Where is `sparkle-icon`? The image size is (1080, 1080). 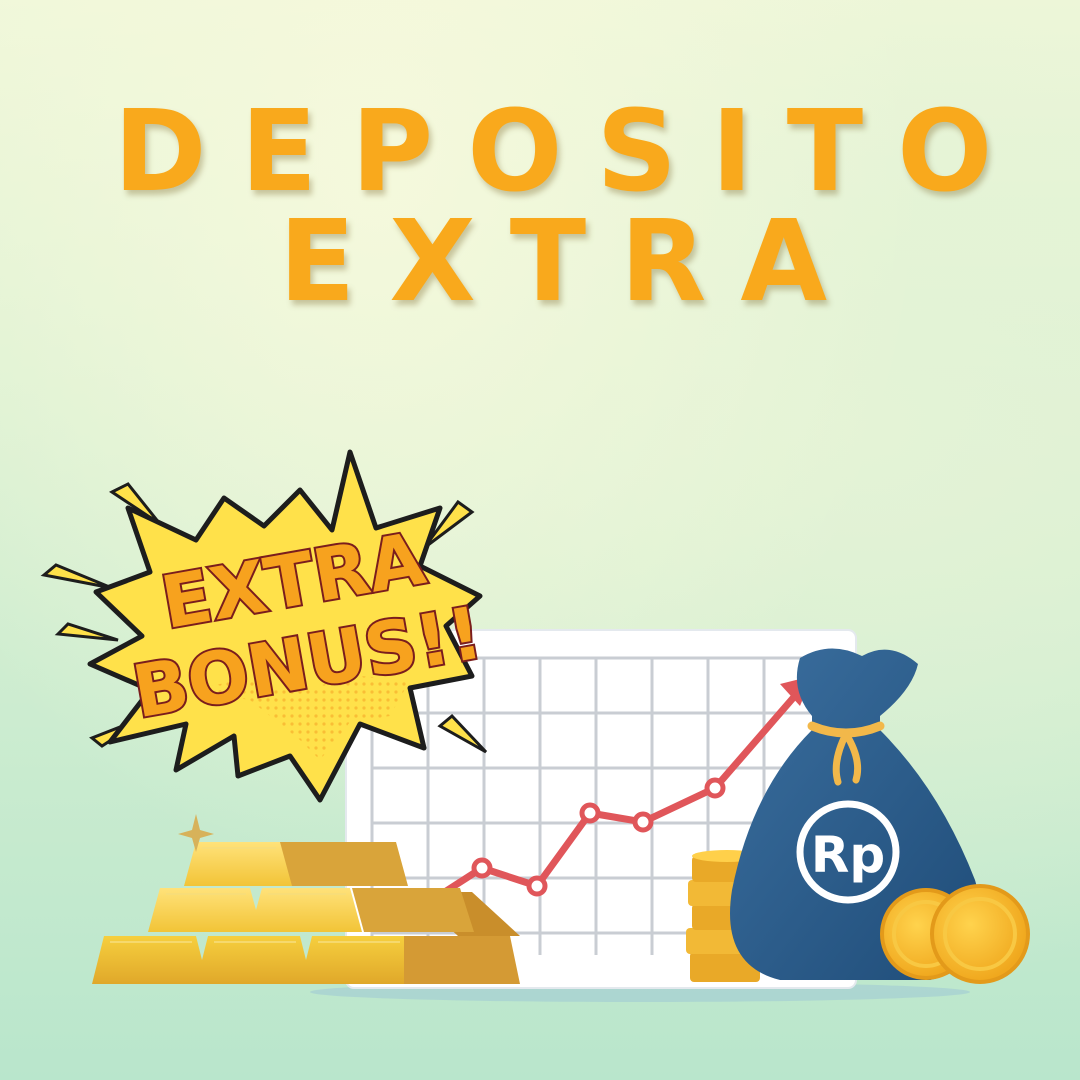 sparkle-icon is located at coordinates (196, 833).